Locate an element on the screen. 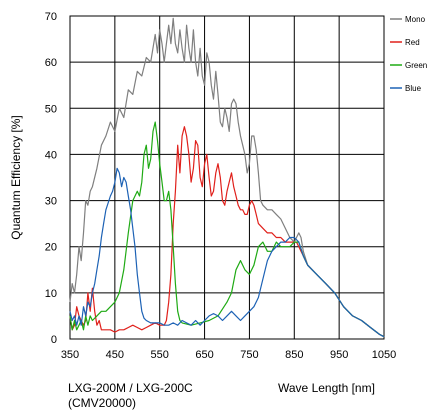  y-tick-label: 0 is located at coordinates (54, 340).